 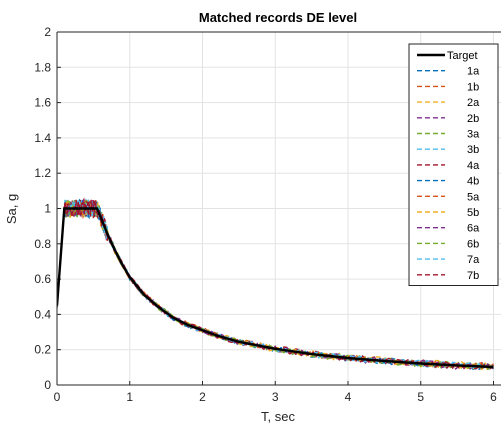 What do you see at coordinates (473, 135) in the screenshot?
I see `legend-label: 3a` at bounding box center [473, 135].